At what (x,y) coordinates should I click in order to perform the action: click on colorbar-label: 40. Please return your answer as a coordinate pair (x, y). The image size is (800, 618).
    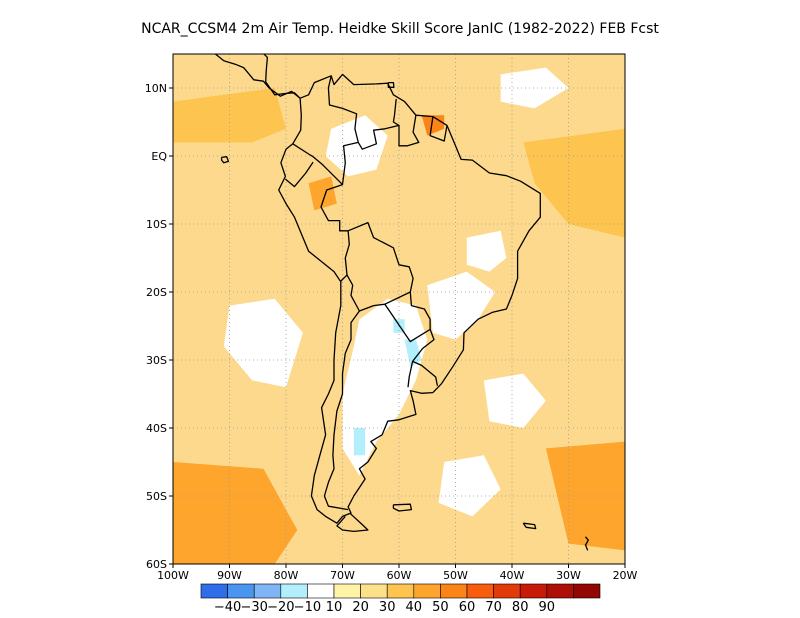
    Looking at the image, I should click on (414, 607).